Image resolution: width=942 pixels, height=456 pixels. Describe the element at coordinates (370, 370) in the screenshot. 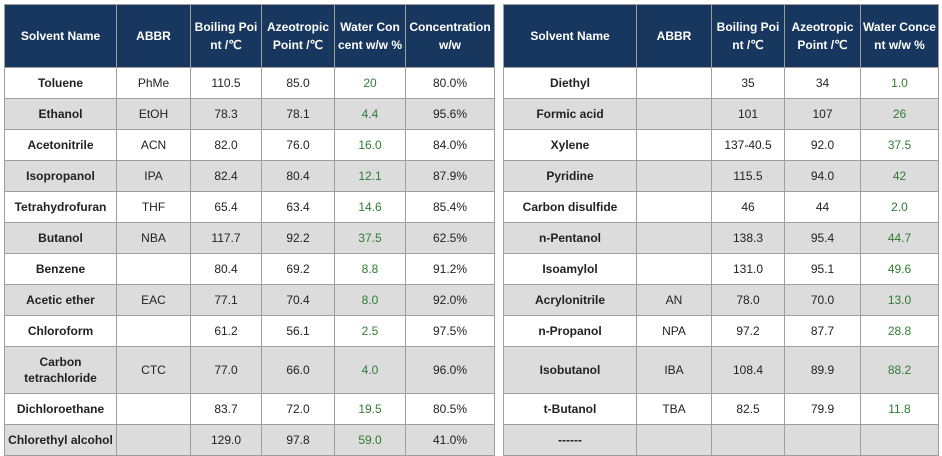

I see `water-concent-cell: 4.0` at that location.